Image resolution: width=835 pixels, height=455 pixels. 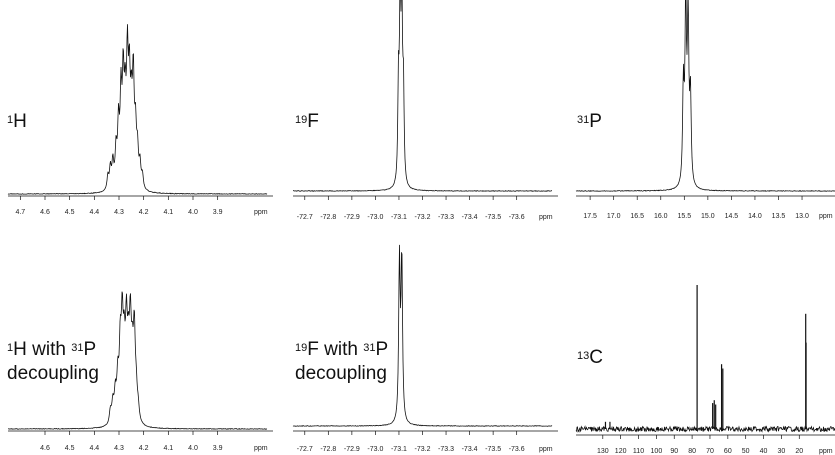 I want to click on label-1h: 1H, so click(x=17, y=121).